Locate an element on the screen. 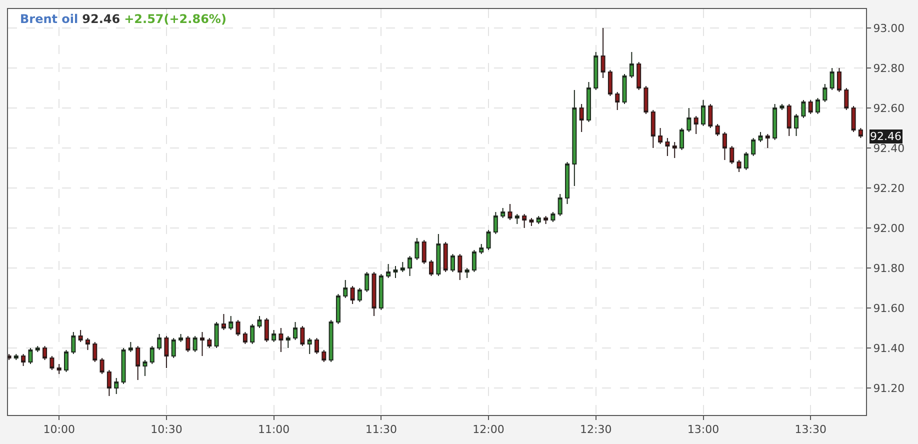 This screenshot has width=918, height=444. y-tick-label: 92.20 is located at coordinates (889, 188).